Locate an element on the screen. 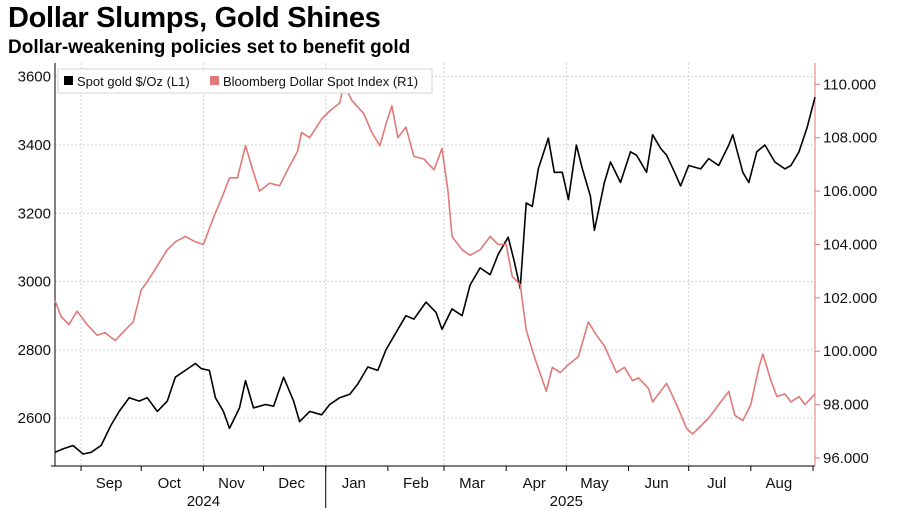 This screenshot has height=510, width=900. legend-swatch-dollar is located at coordinates (214, 80).